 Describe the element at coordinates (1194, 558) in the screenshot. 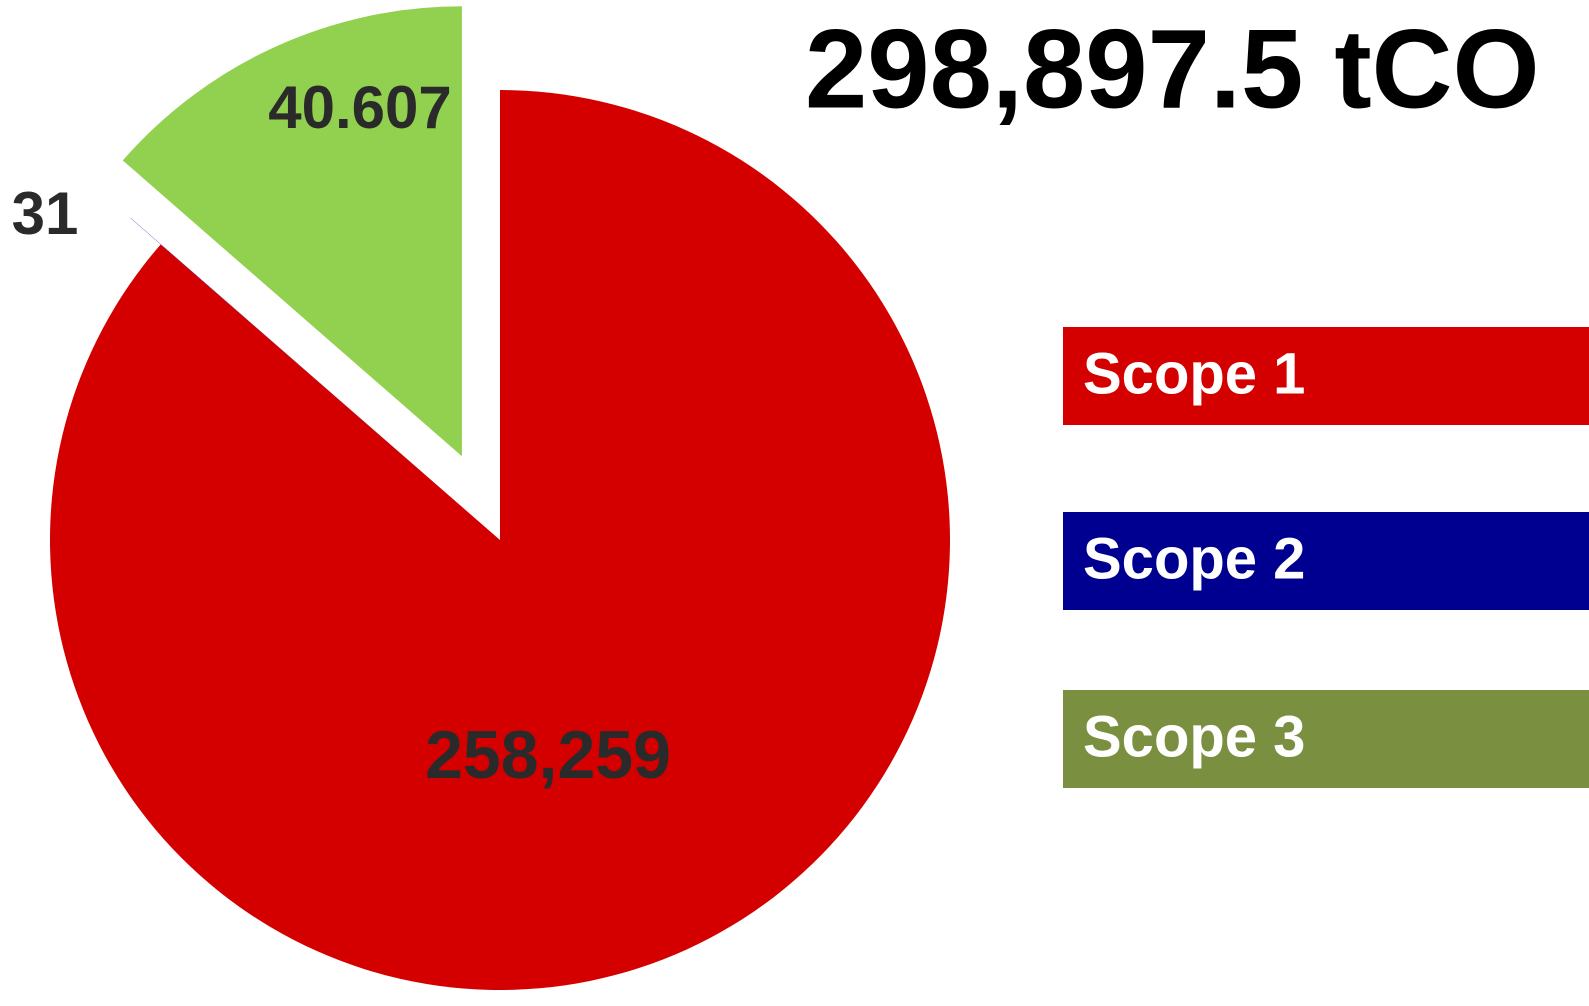

I see `legend-label: Scope 2` at that location.